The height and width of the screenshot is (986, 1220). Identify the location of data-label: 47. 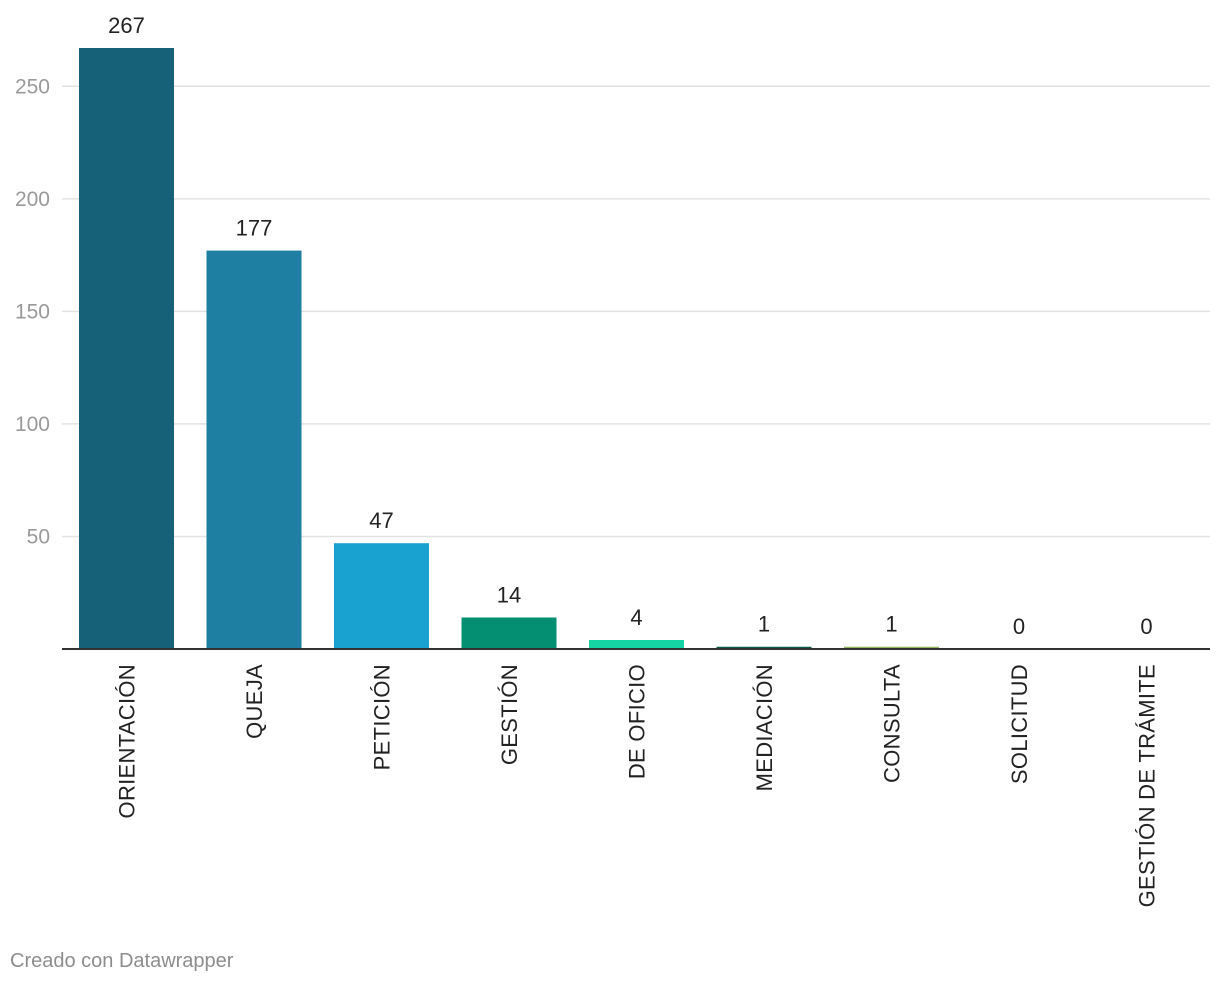
(381, 520).